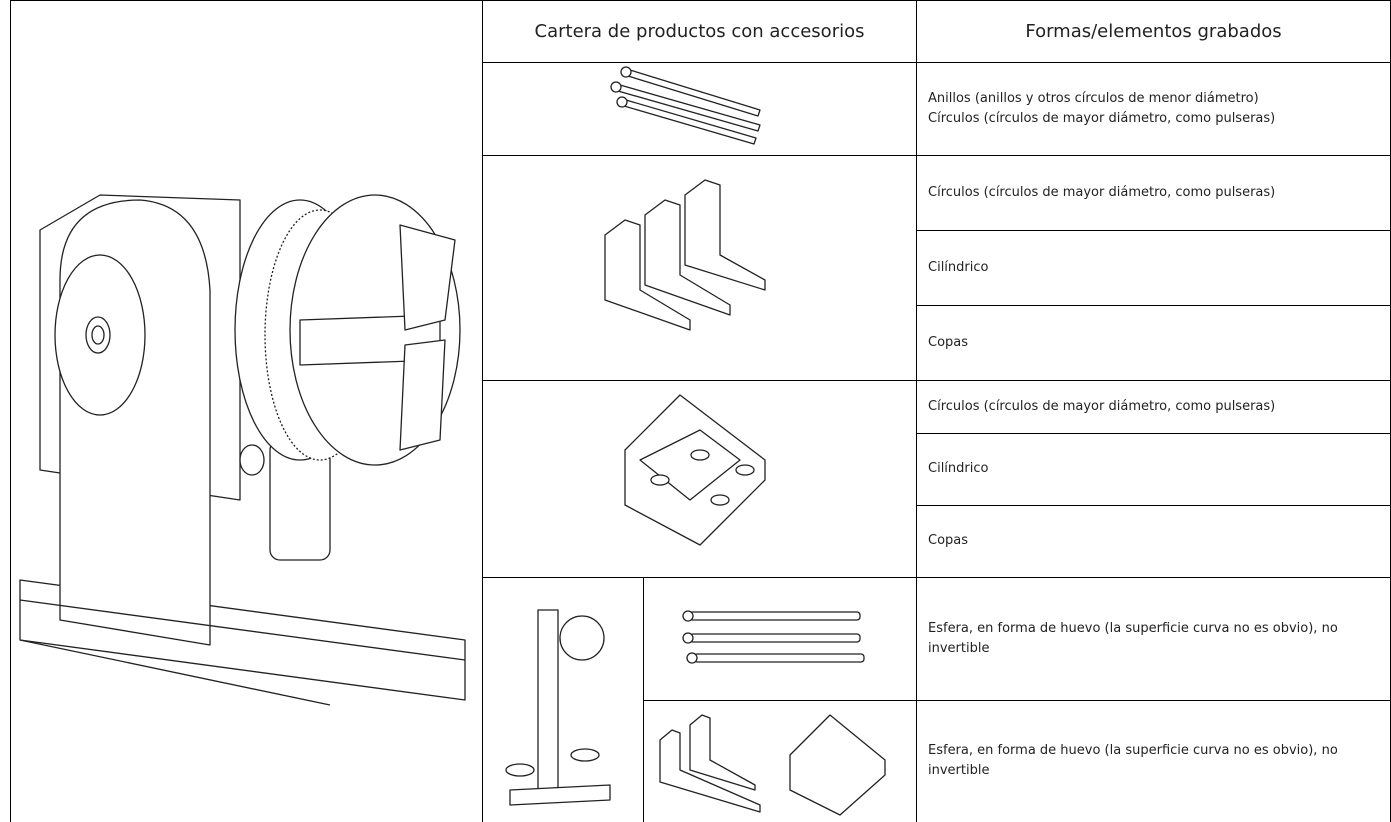 Image resolution: width=1391 pixels, height=822 pixels. I want to click on header-product: Cartera de productos con accesorios, so click(699, 31).